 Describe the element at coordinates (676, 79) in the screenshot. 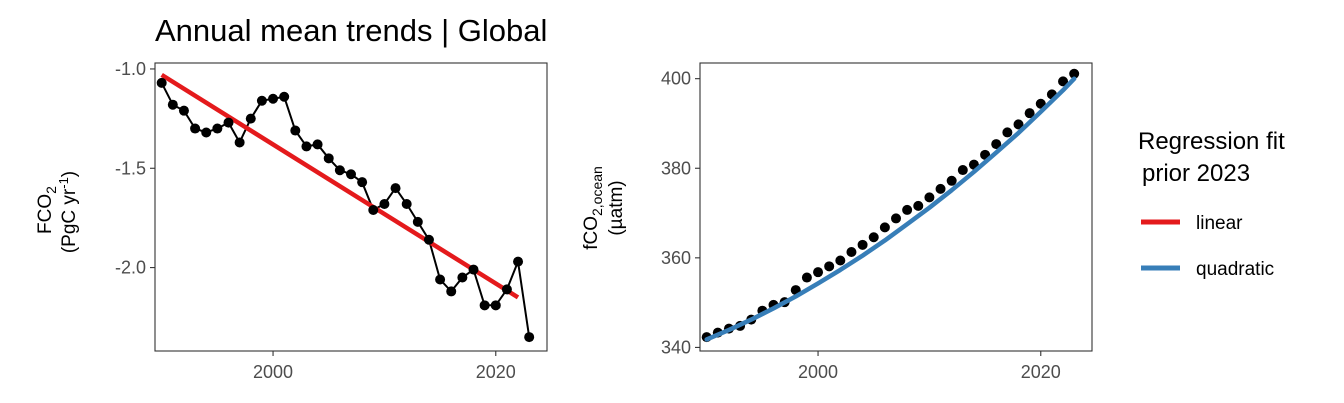

I see `y-tick-label: 400` at that location.